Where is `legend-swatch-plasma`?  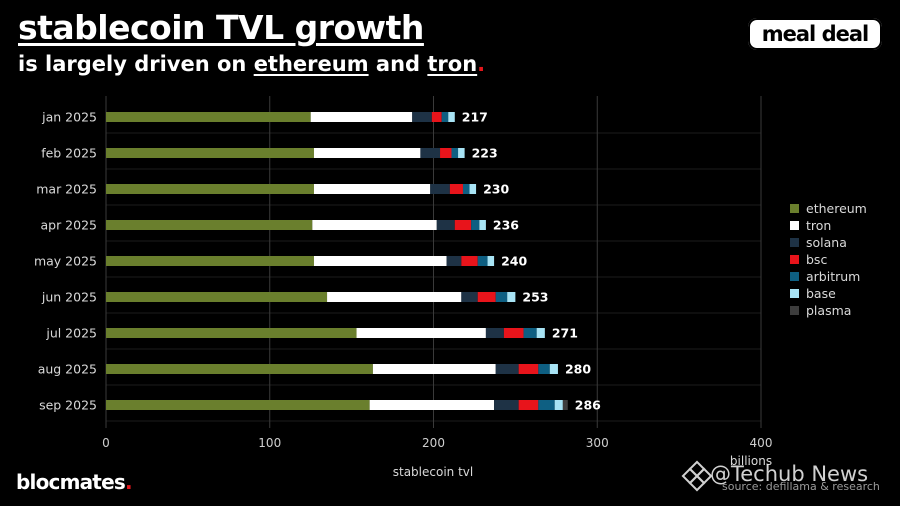 legend-swatch-plasma is located at coordinates (794, 310).